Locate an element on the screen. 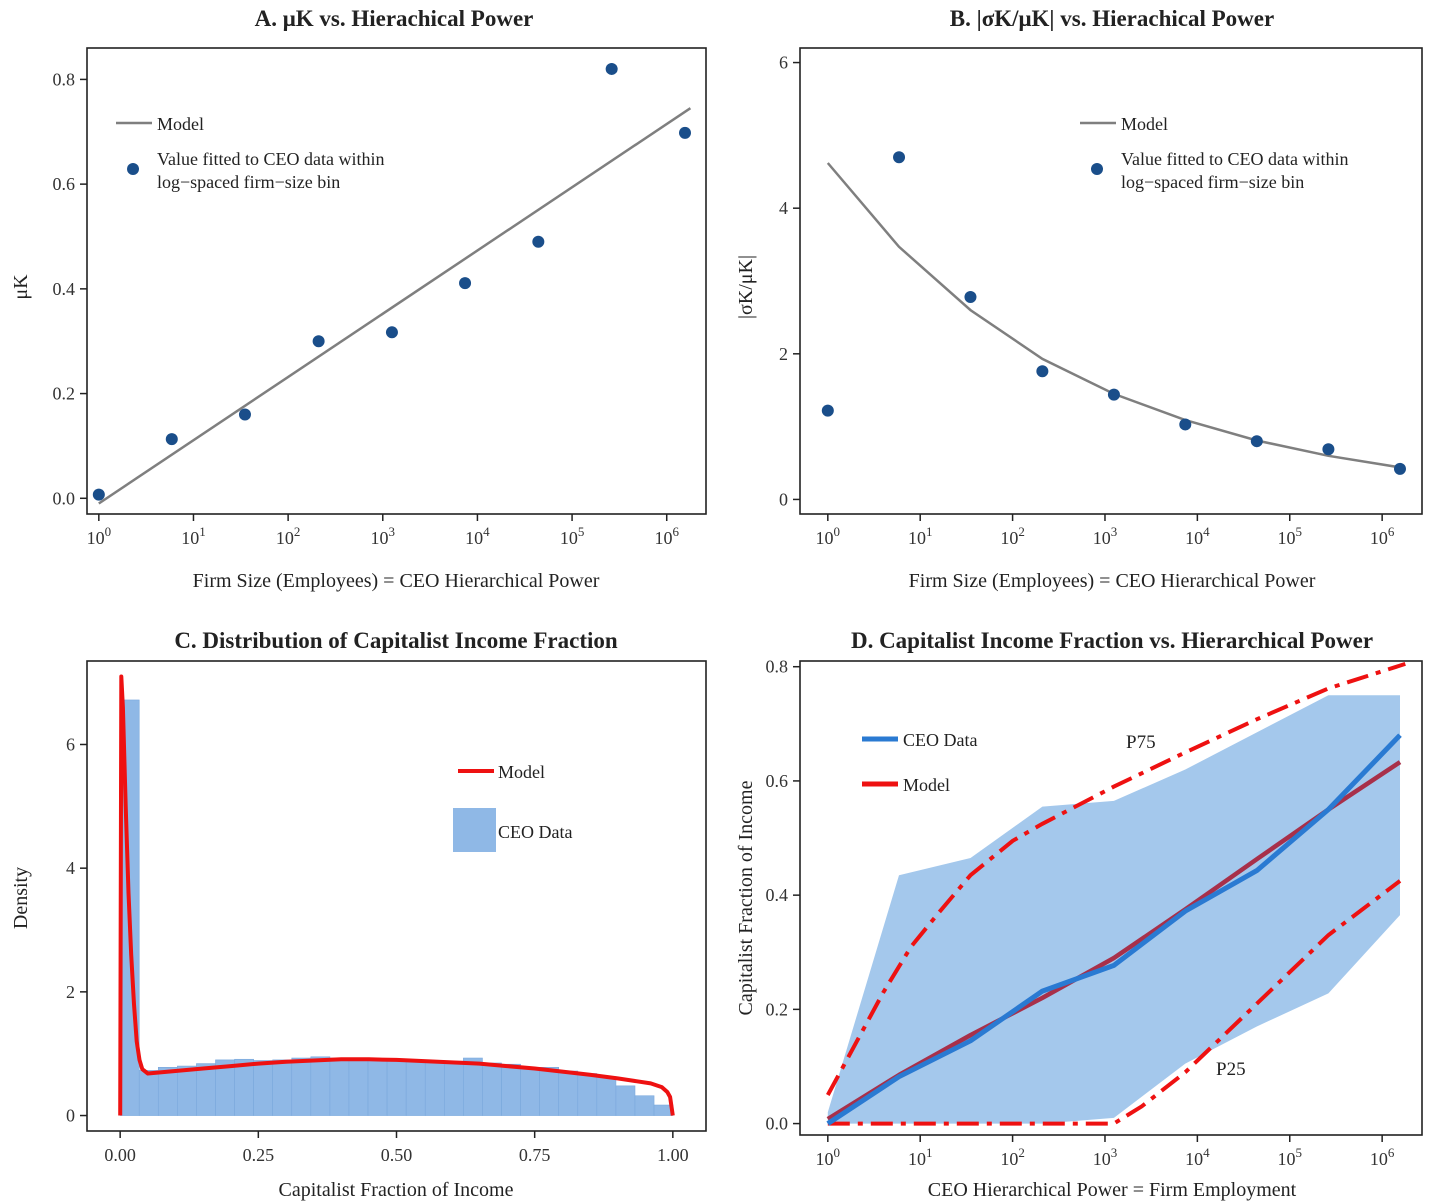 This screenshot has width=1432, height=1202. legend-fitted-label: Value fitted to CEO data within is located at coordinates (270, 159).